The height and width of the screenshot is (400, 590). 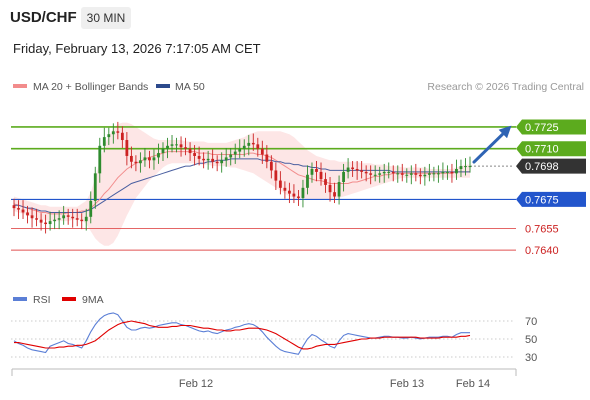 I want to click on legend-label-ma50: MA 50, so click(x=190, y=87).